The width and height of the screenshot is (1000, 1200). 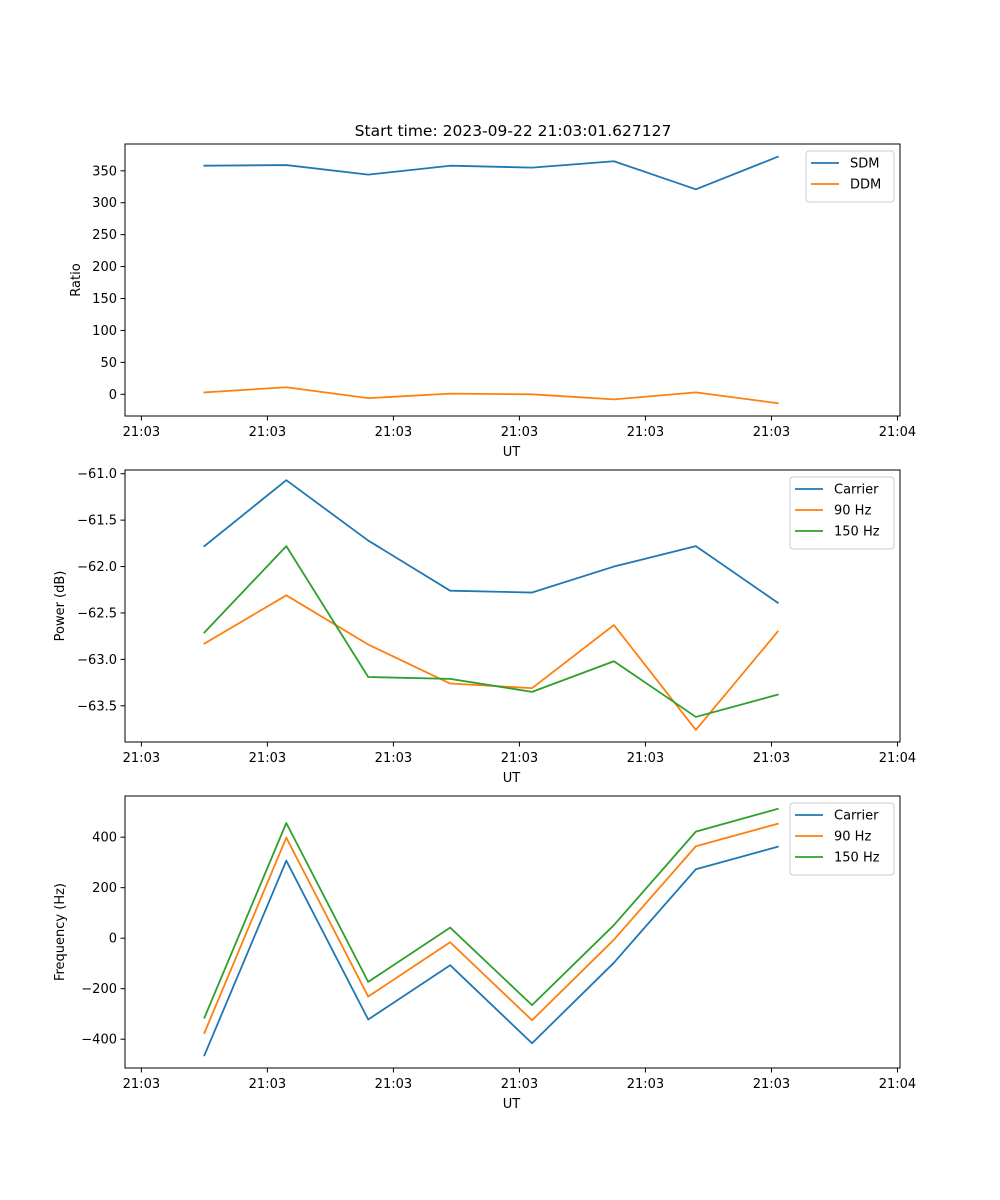 What do you see at coordinates (99, 1040) in the screenshot?
I see `y-tick-label: −400` at bounding box center [99, 1040].